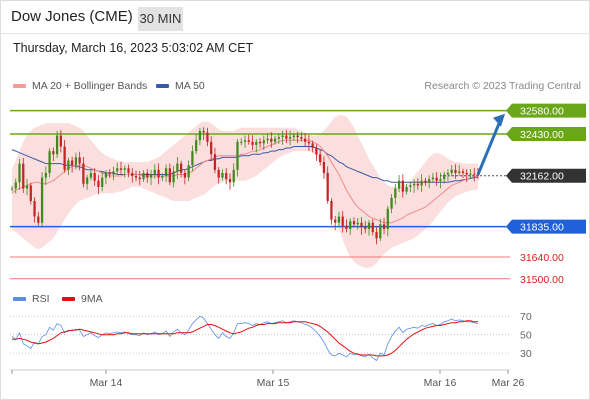 This screenshot has height=400, width=590. I want to click on ma20-swatch, so click(19, 86).